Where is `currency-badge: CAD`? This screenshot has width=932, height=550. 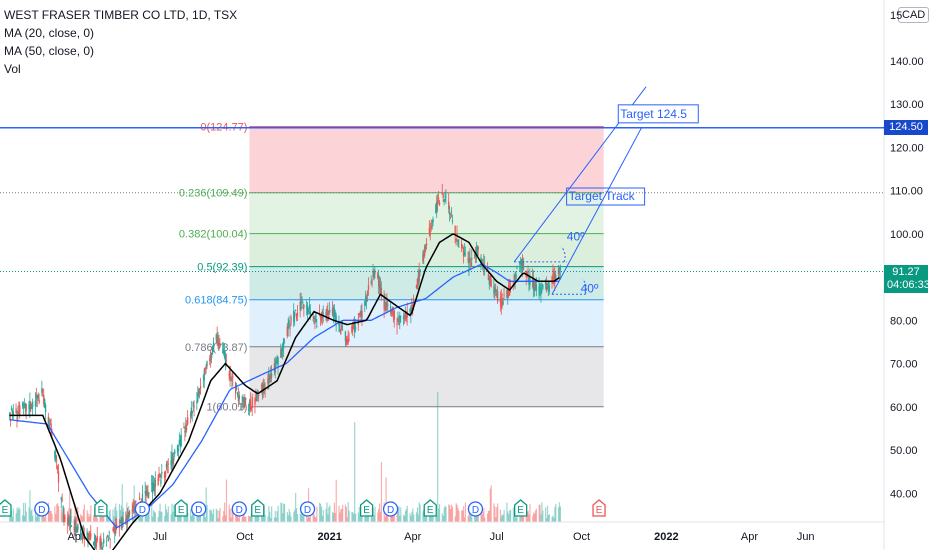
currency-badge: CAD is located at coordinates (914, 15).